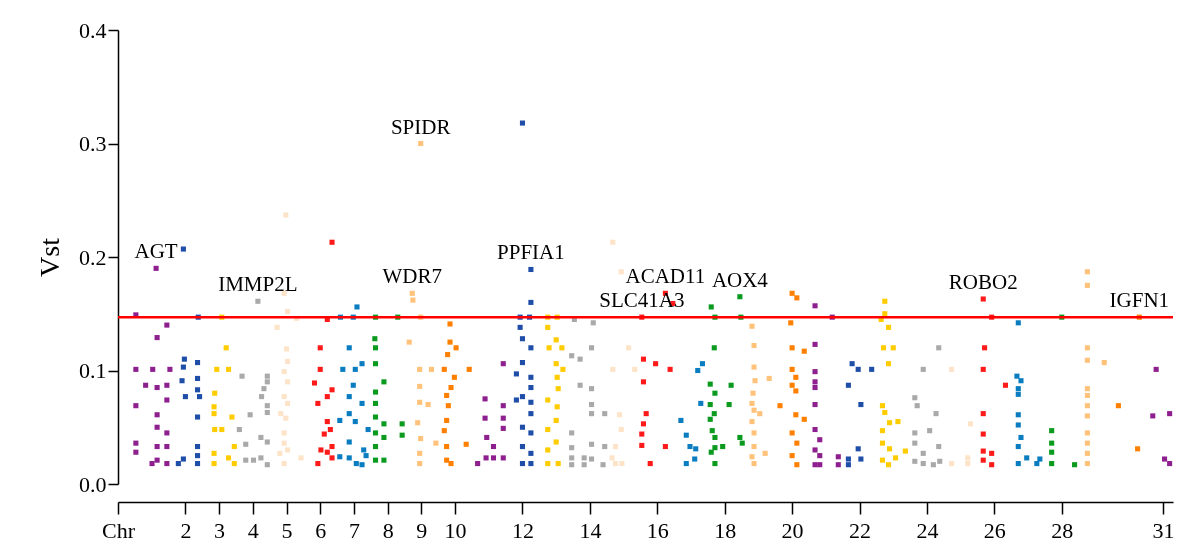 Image resolution: width=1195 pixels, height=552 pixels. Describe the element at coordinates (253, 530) in the screenshot. I see `x-tick-label: 4` at that location.